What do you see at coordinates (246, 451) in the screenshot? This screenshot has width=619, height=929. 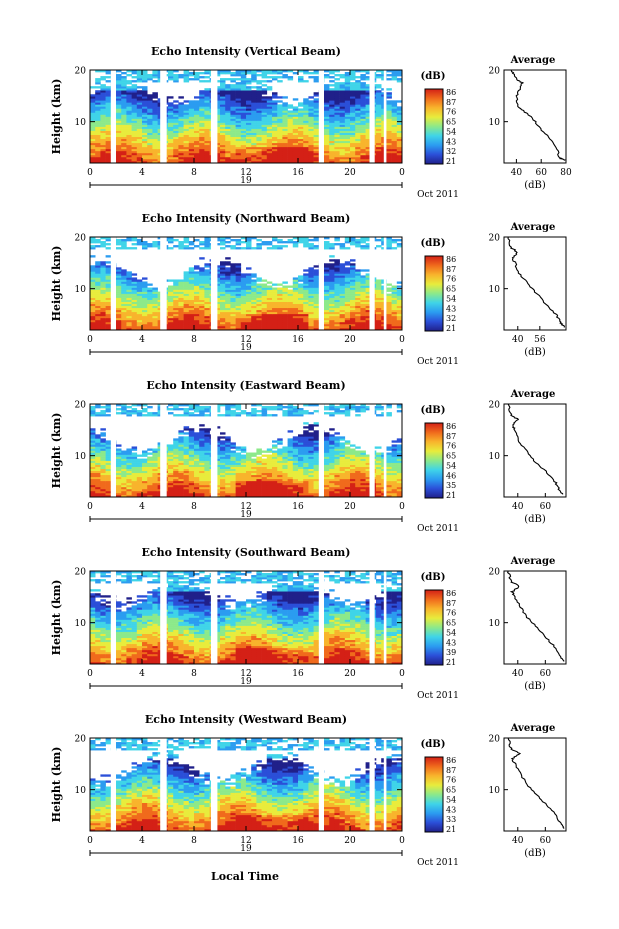 I see `echo-heatmap` at bounding box center [246, 451].